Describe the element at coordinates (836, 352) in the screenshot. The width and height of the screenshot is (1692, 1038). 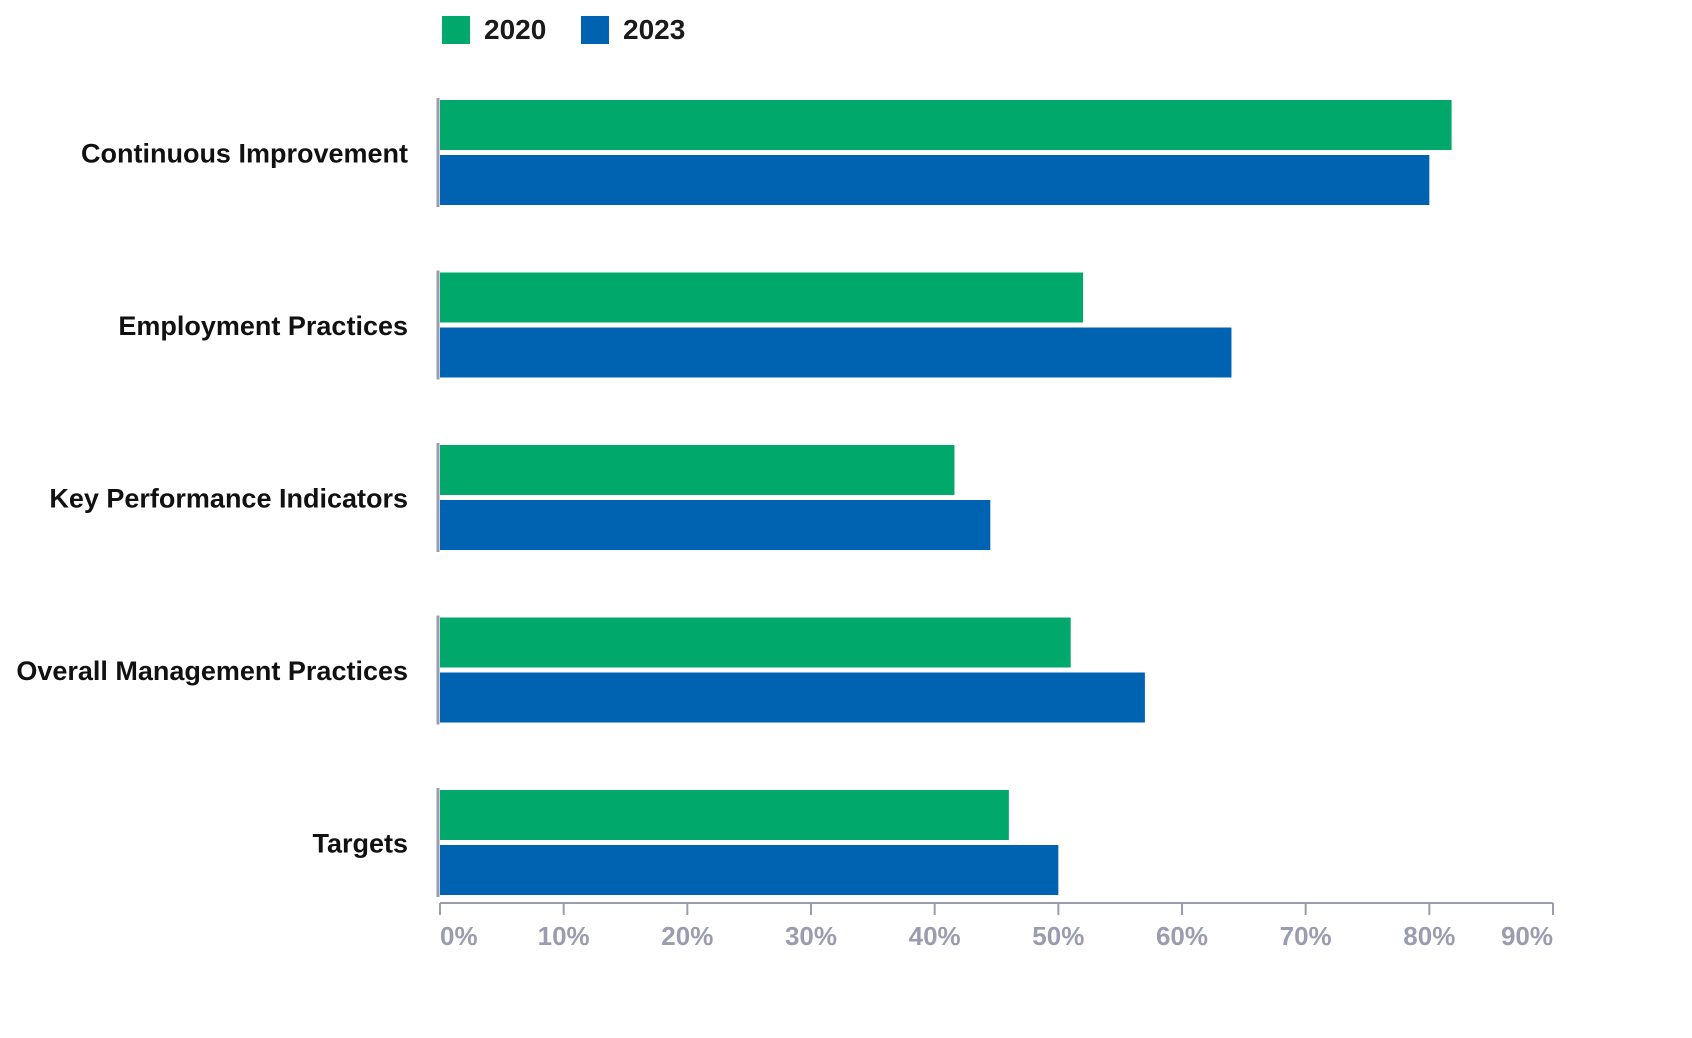
I see `bar-2023-employment-practices` at that location.